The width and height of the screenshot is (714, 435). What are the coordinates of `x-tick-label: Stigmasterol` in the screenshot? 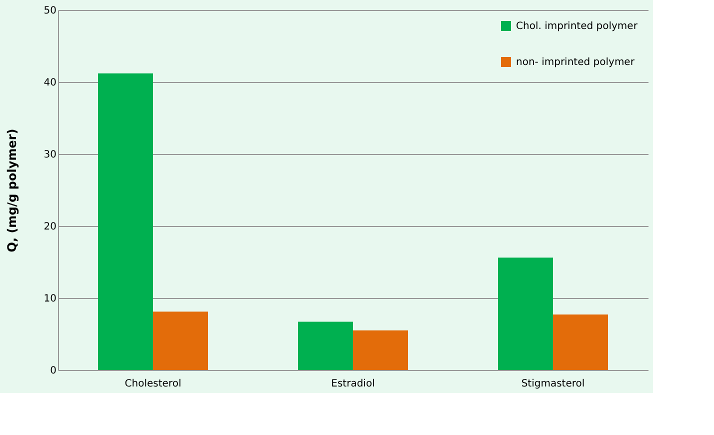 It's located at (553, 384).